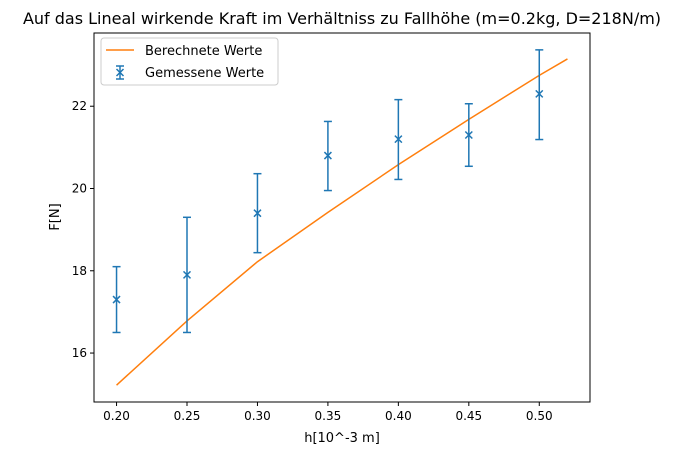  What do you see at coordinates (398, 416) in the screenshot?
I see `x-tick-label: 0.40` at bounding box center [398, 416].